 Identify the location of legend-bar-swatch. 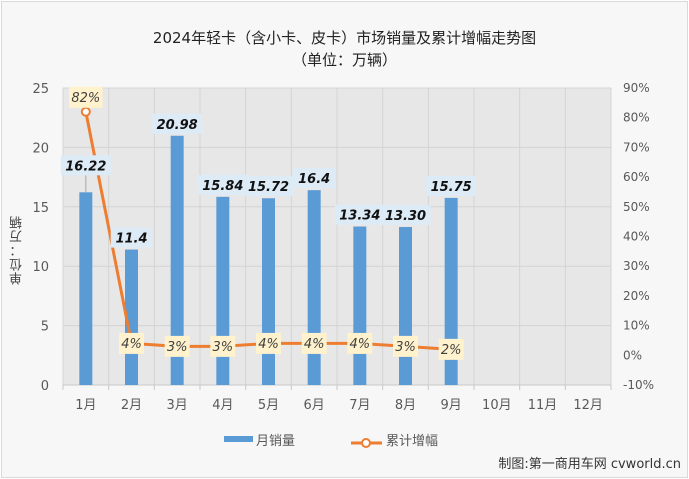
(238, 439).